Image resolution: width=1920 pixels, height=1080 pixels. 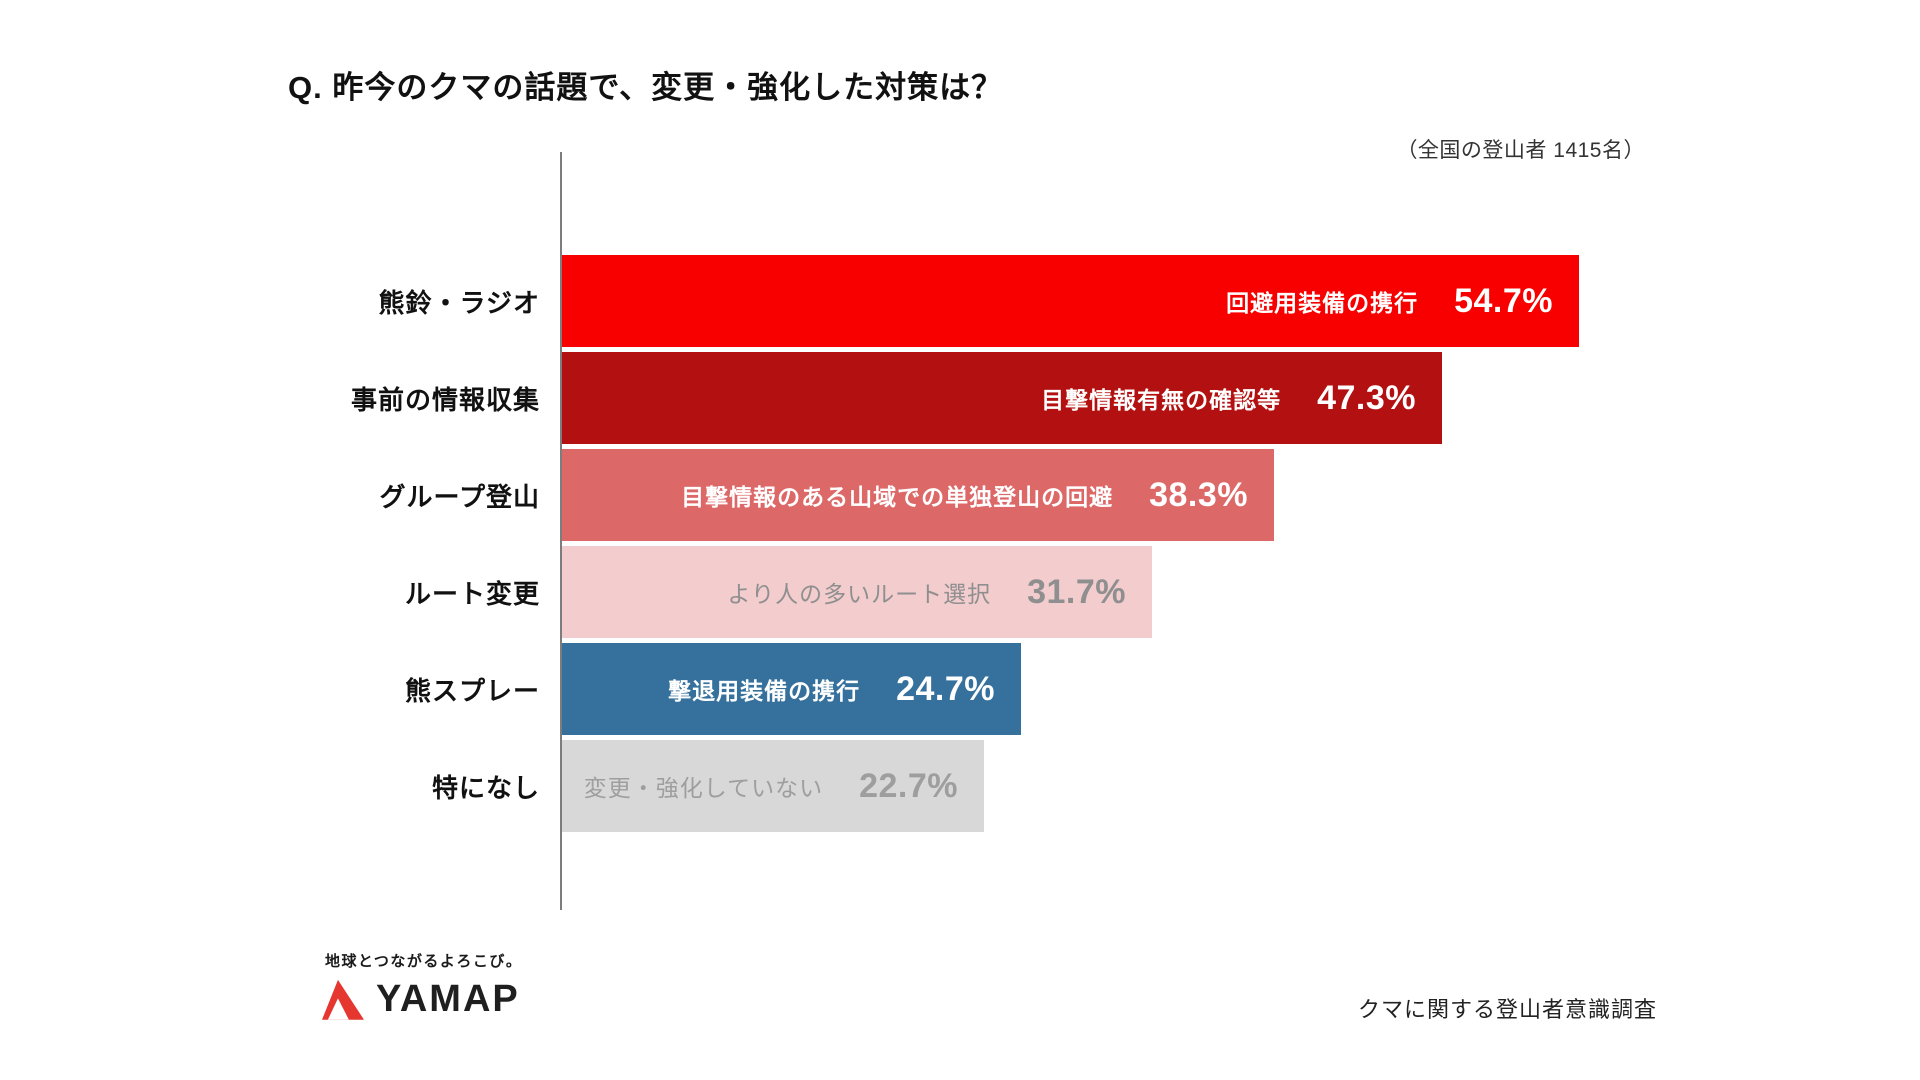 I want to click on bar-row: 熊スプレー 撃退用装備の携行 24.7%, so click(x=960, y=689).